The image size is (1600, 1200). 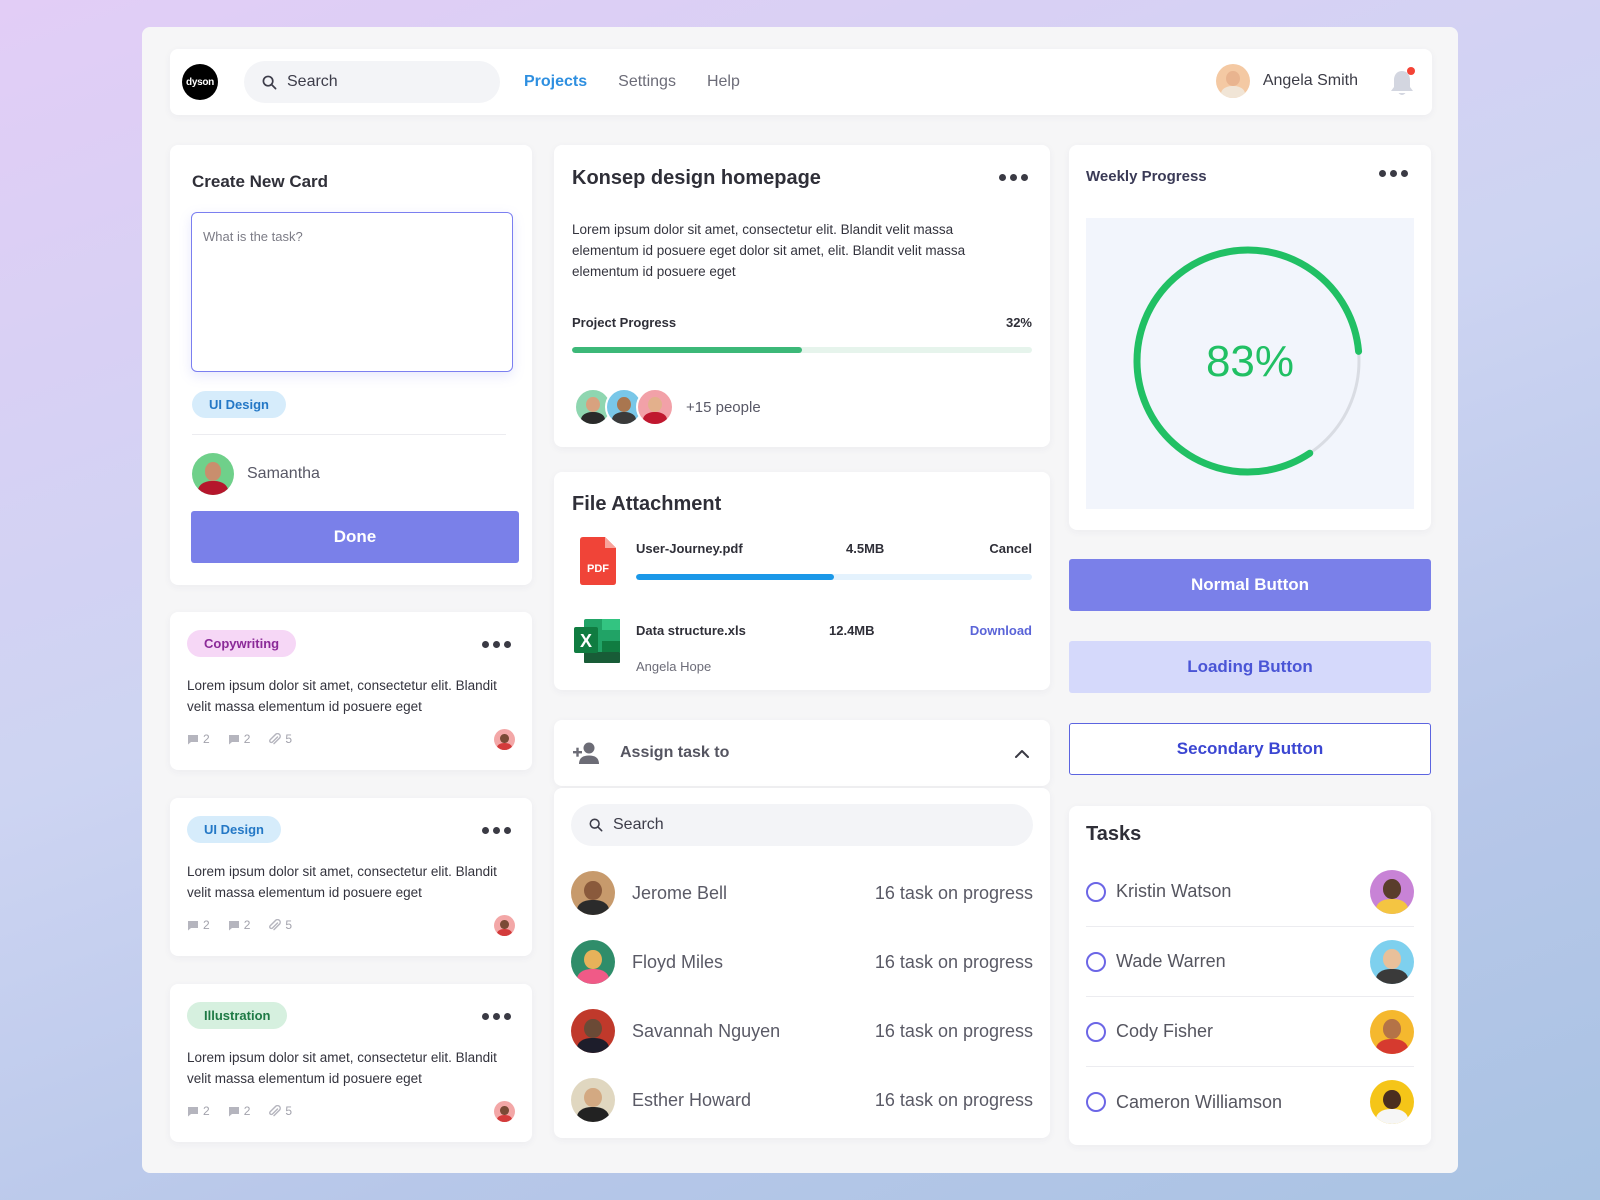 I want to click on excel-icon: X, so click(x=597, y=641).